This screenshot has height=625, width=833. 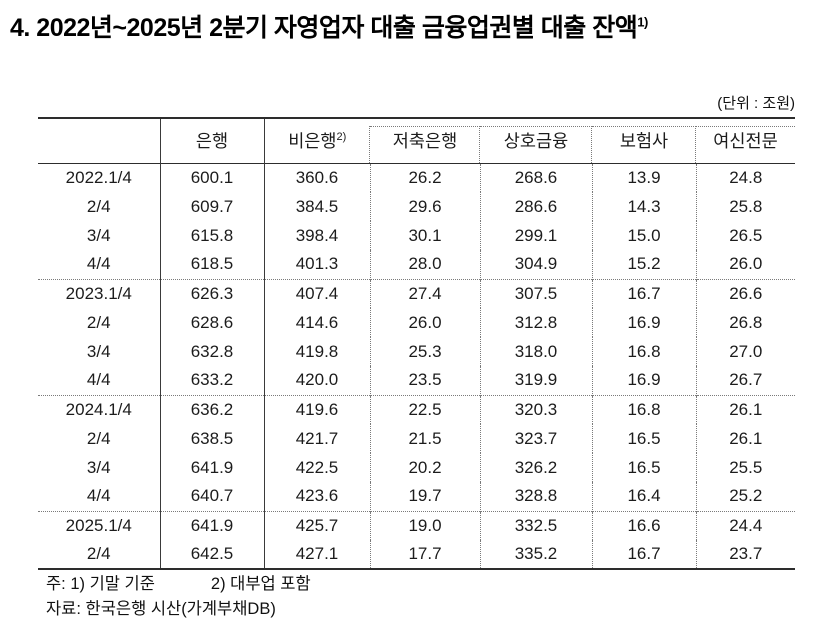 I want to click on table-row: 2022.1/4 600.1 360.6 26.2 268.6 13.9 24.8, so click(x=416, y=177).